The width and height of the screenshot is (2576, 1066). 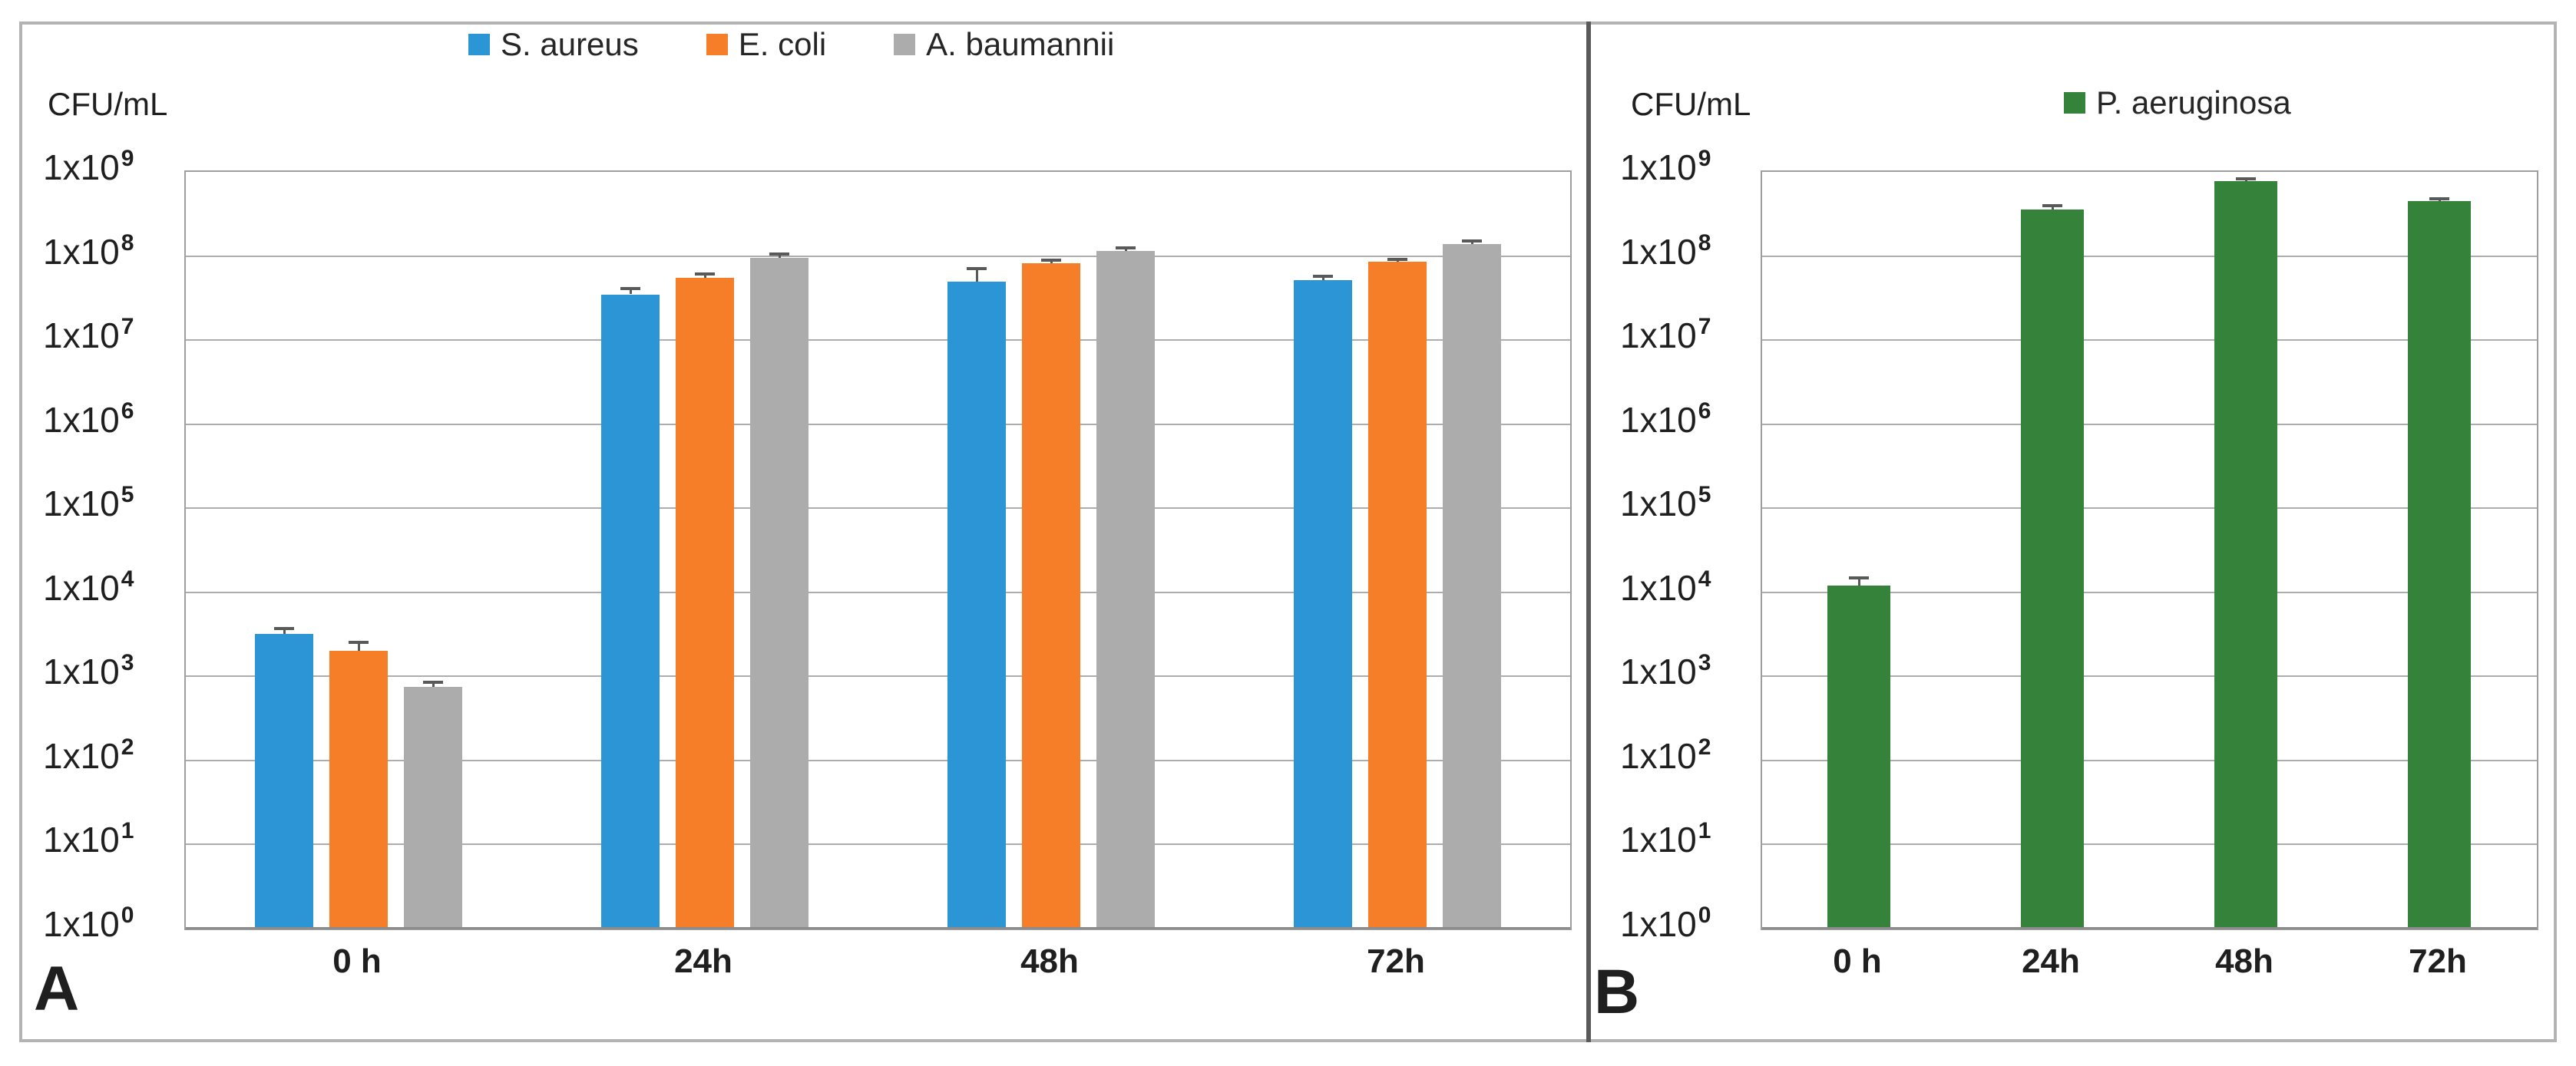 What do you see at coordinates (108, 104) in the screenshot?
I see `y-axis-unit-label-a: CFU/mL` at bounding box center [108, 104].